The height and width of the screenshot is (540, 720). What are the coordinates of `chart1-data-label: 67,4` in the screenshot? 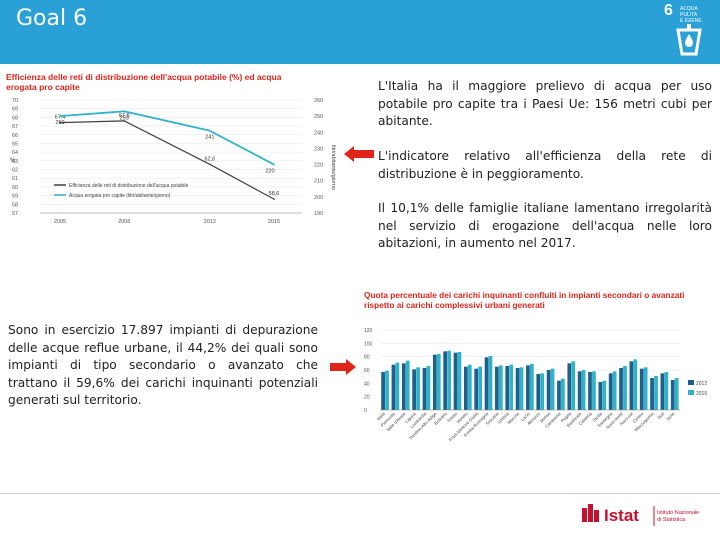 It's located at (60, 118).